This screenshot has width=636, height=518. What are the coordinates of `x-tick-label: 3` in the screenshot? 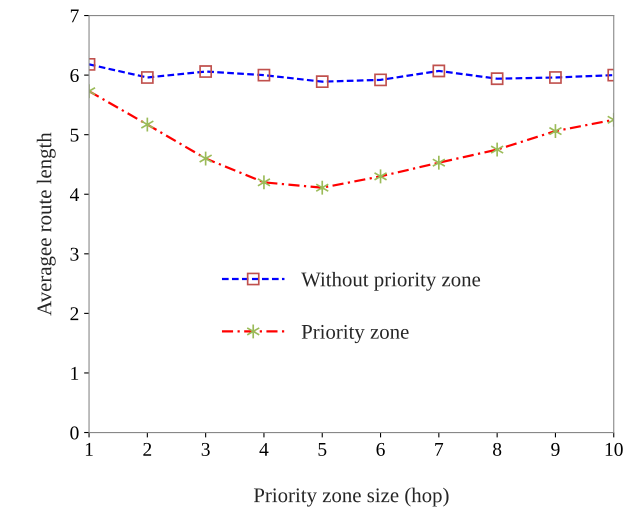 It's located at (206, 449).